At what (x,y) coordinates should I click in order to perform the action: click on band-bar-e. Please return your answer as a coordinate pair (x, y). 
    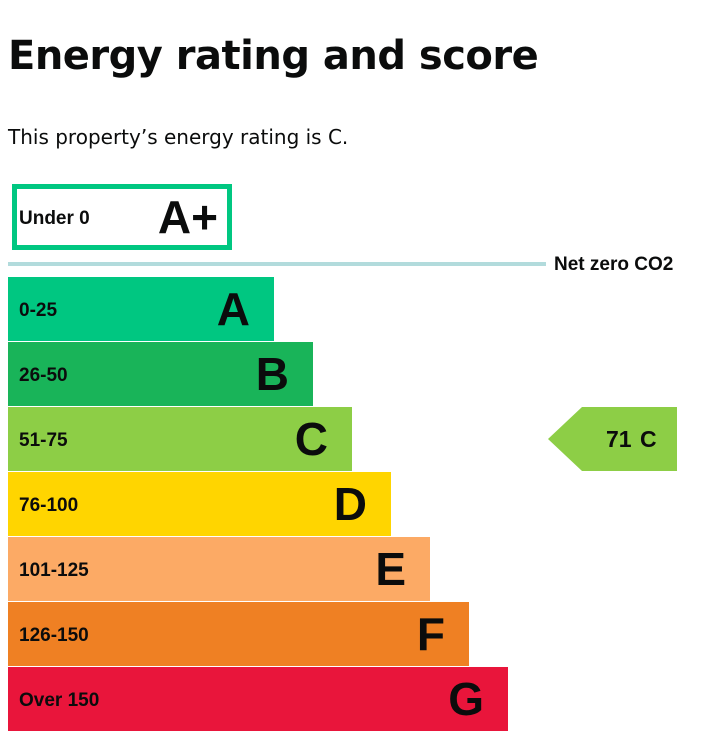
    Looking at the image, I should click on (219, 569).